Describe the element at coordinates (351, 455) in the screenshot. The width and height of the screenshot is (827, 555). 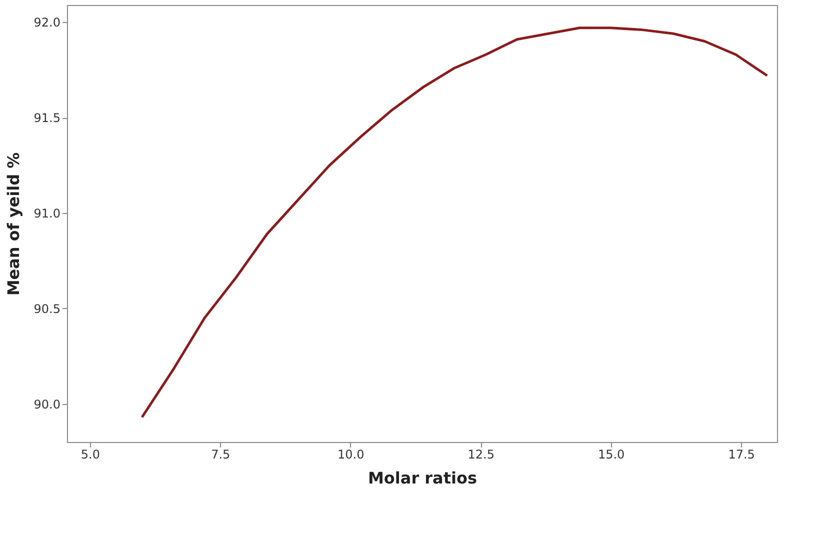
I see `x-tick-label: 10.0` at that location.